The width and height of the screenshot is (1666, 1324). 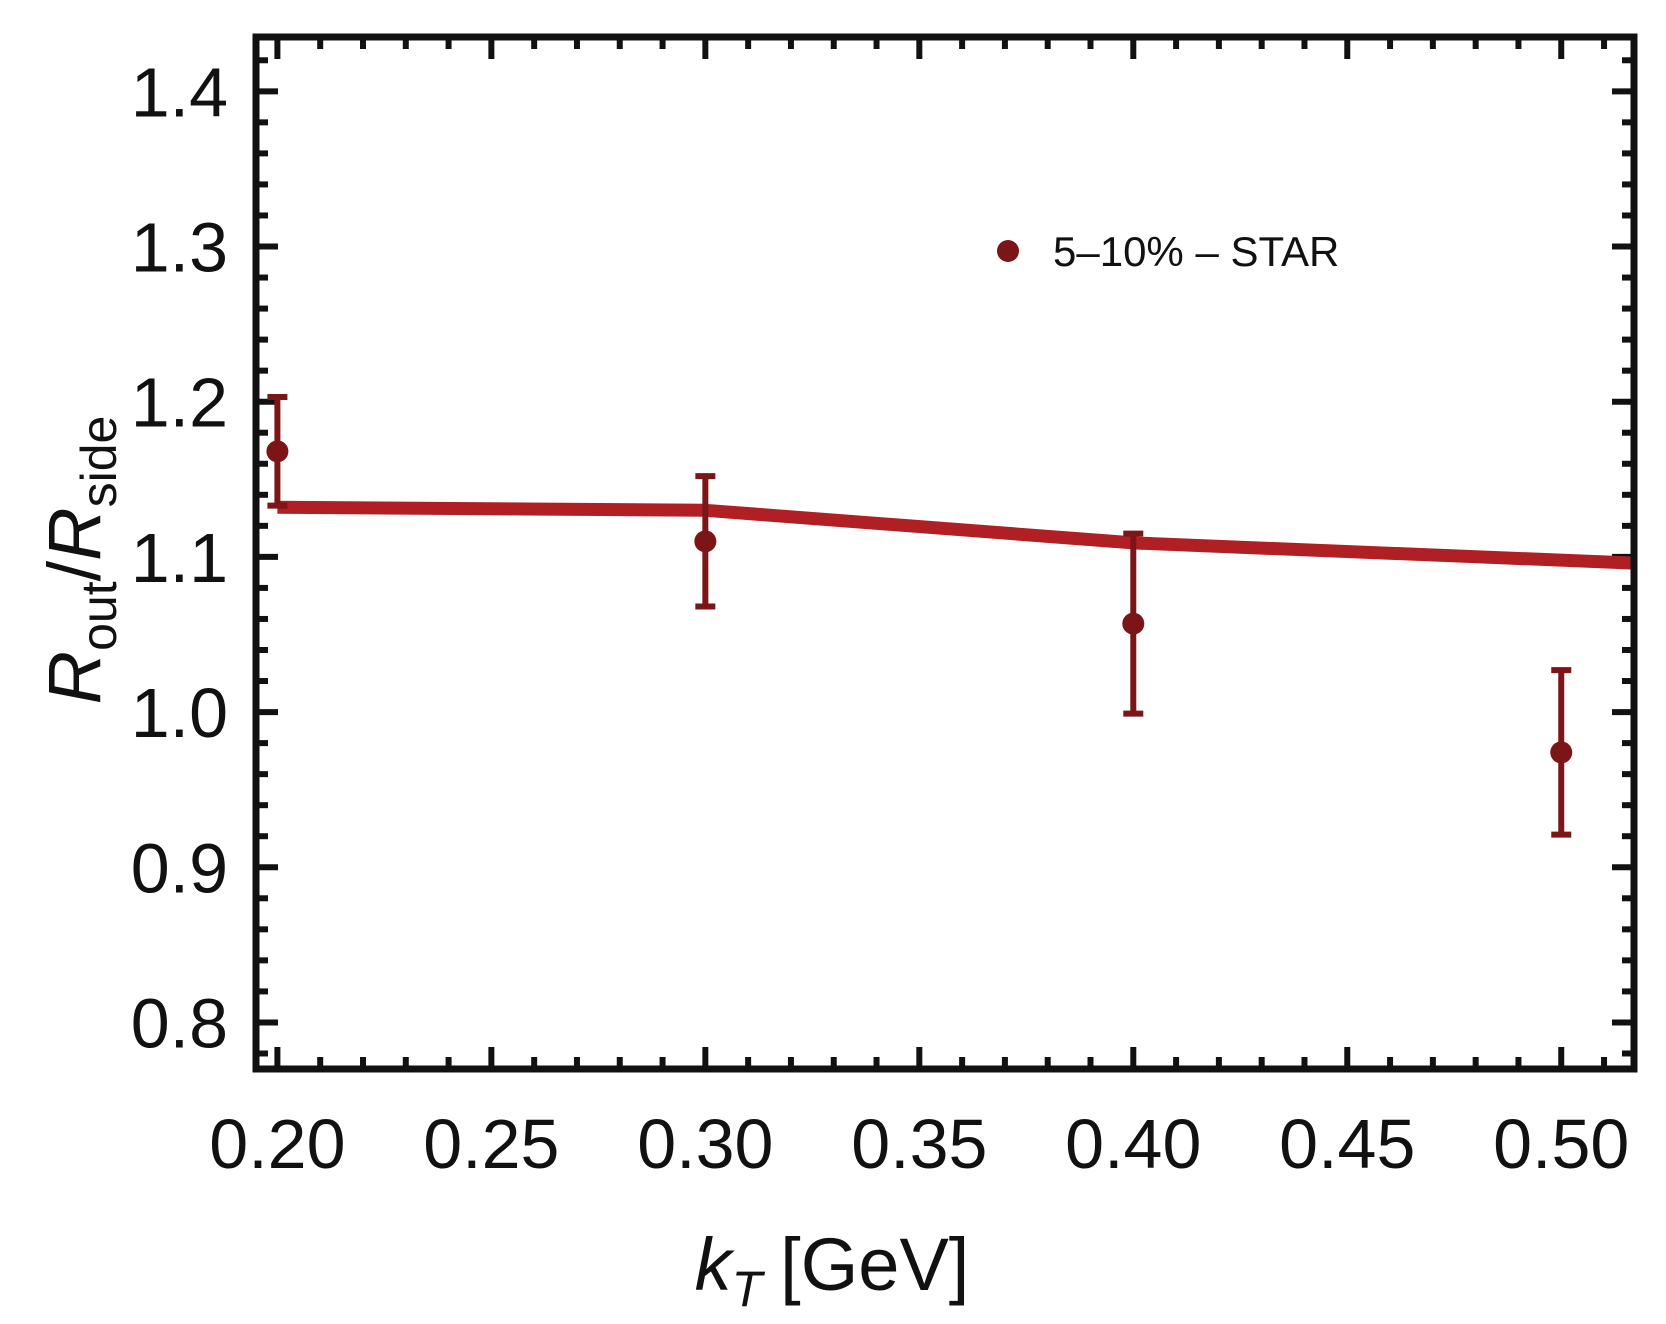 I want to click on y-axis-den-sub: side, so click(x=99, y=462).